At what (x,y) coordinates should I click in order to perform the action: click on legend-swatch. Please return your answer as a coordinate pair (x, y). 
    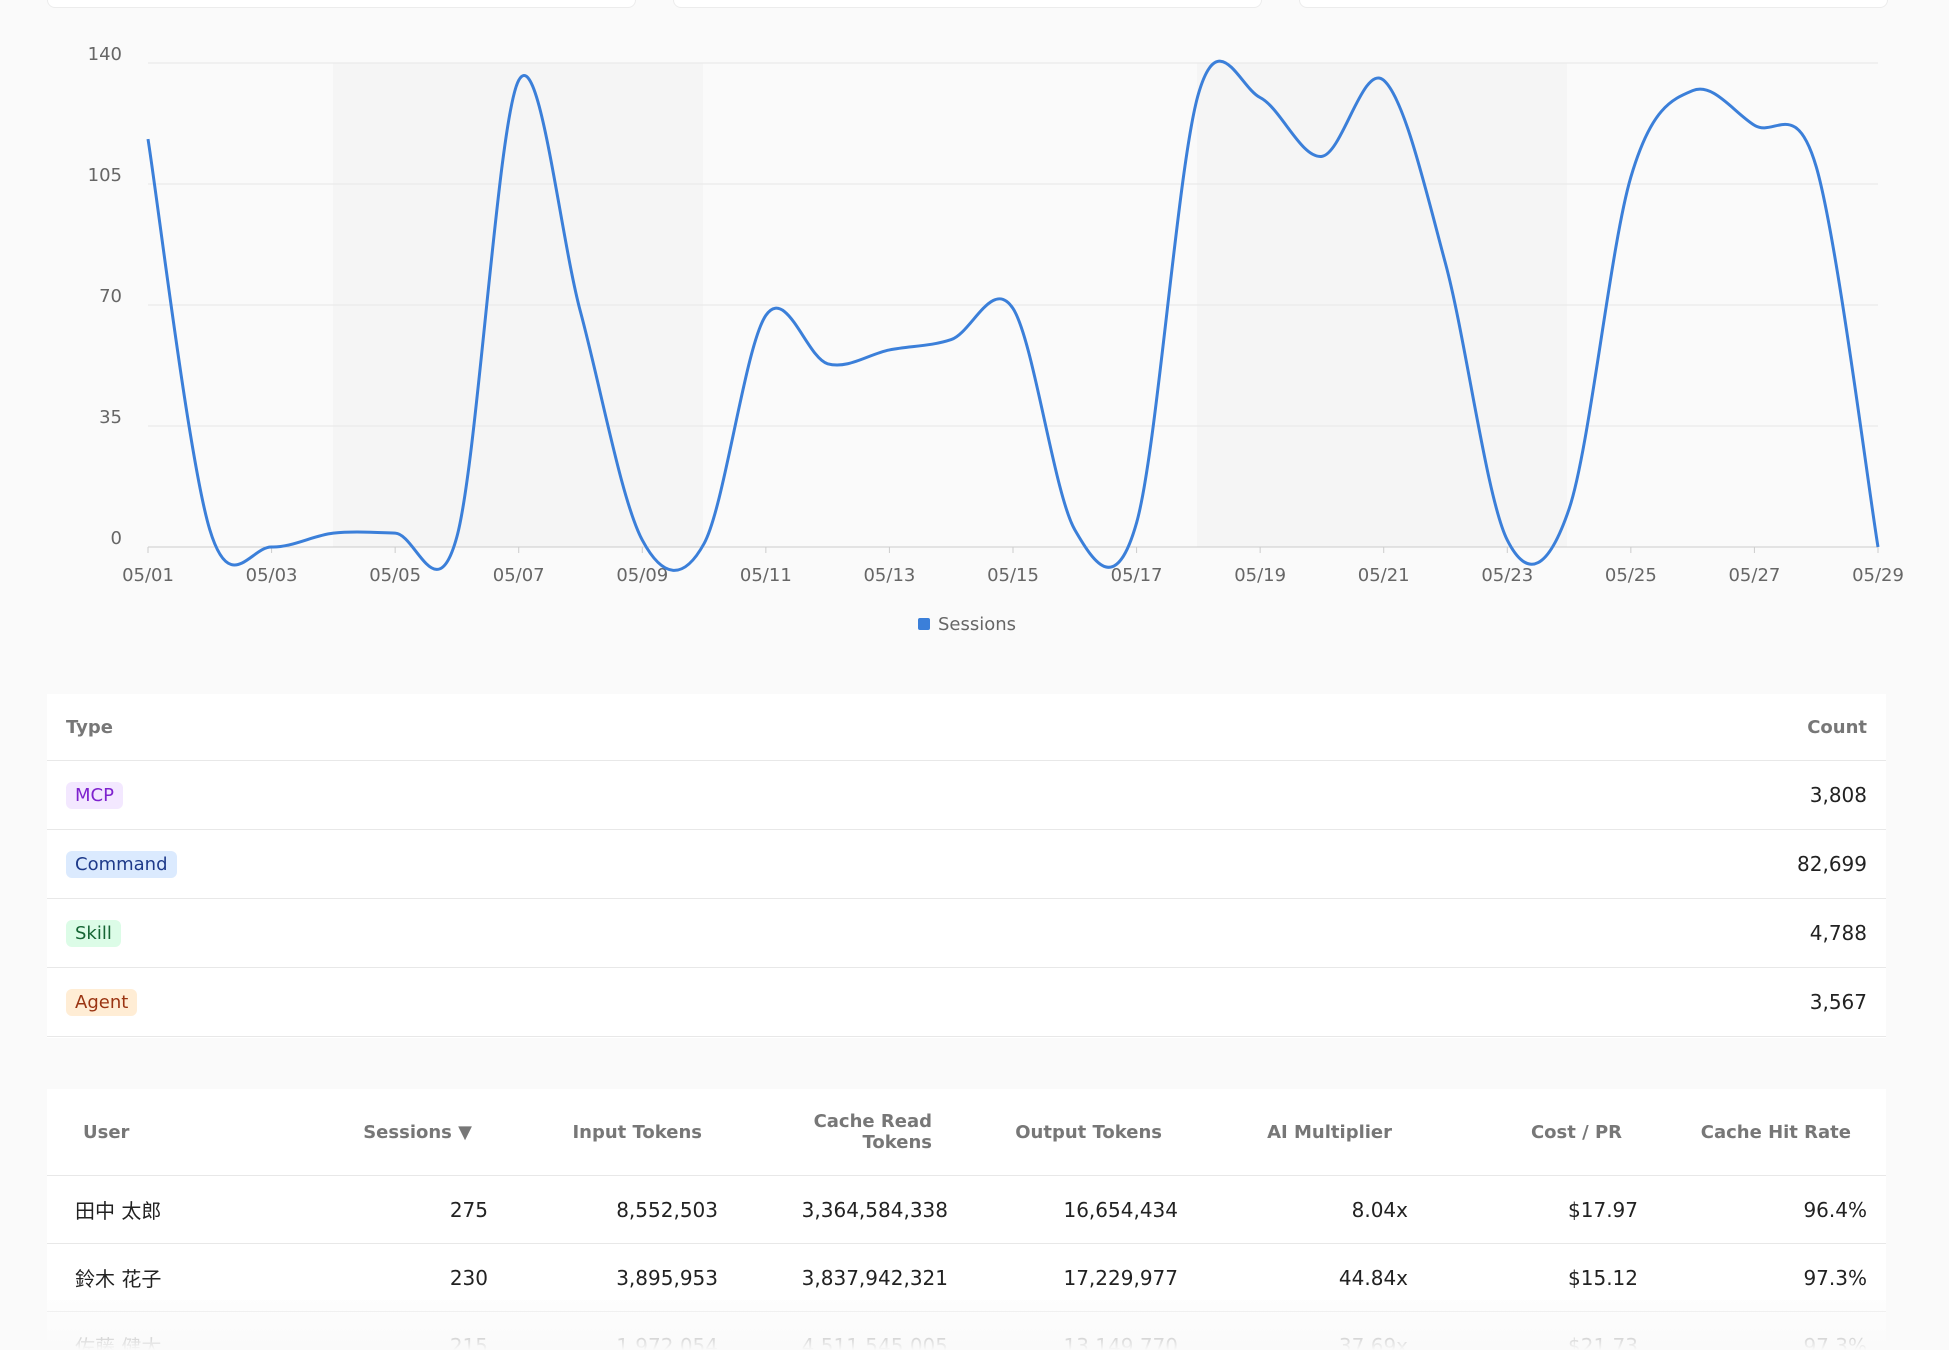
    Looking at the image, I should click on (924, 624).